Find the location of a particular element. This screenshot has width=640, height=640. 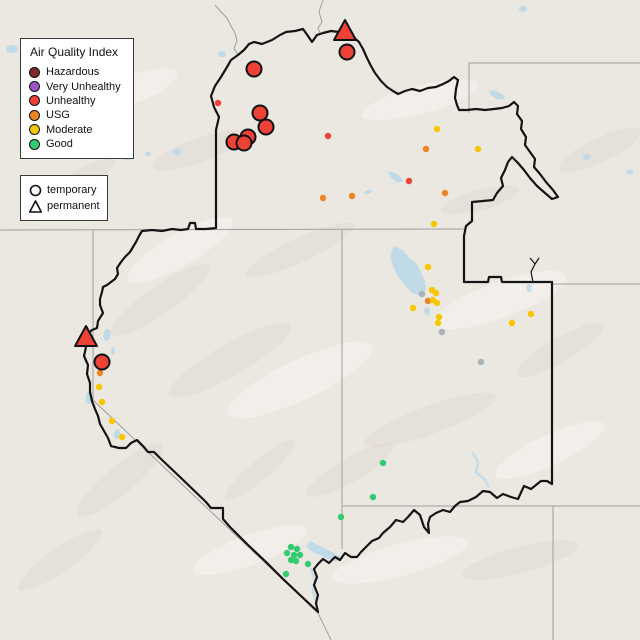

hazardous-swatch-icon is located at coordinates (34, 72).